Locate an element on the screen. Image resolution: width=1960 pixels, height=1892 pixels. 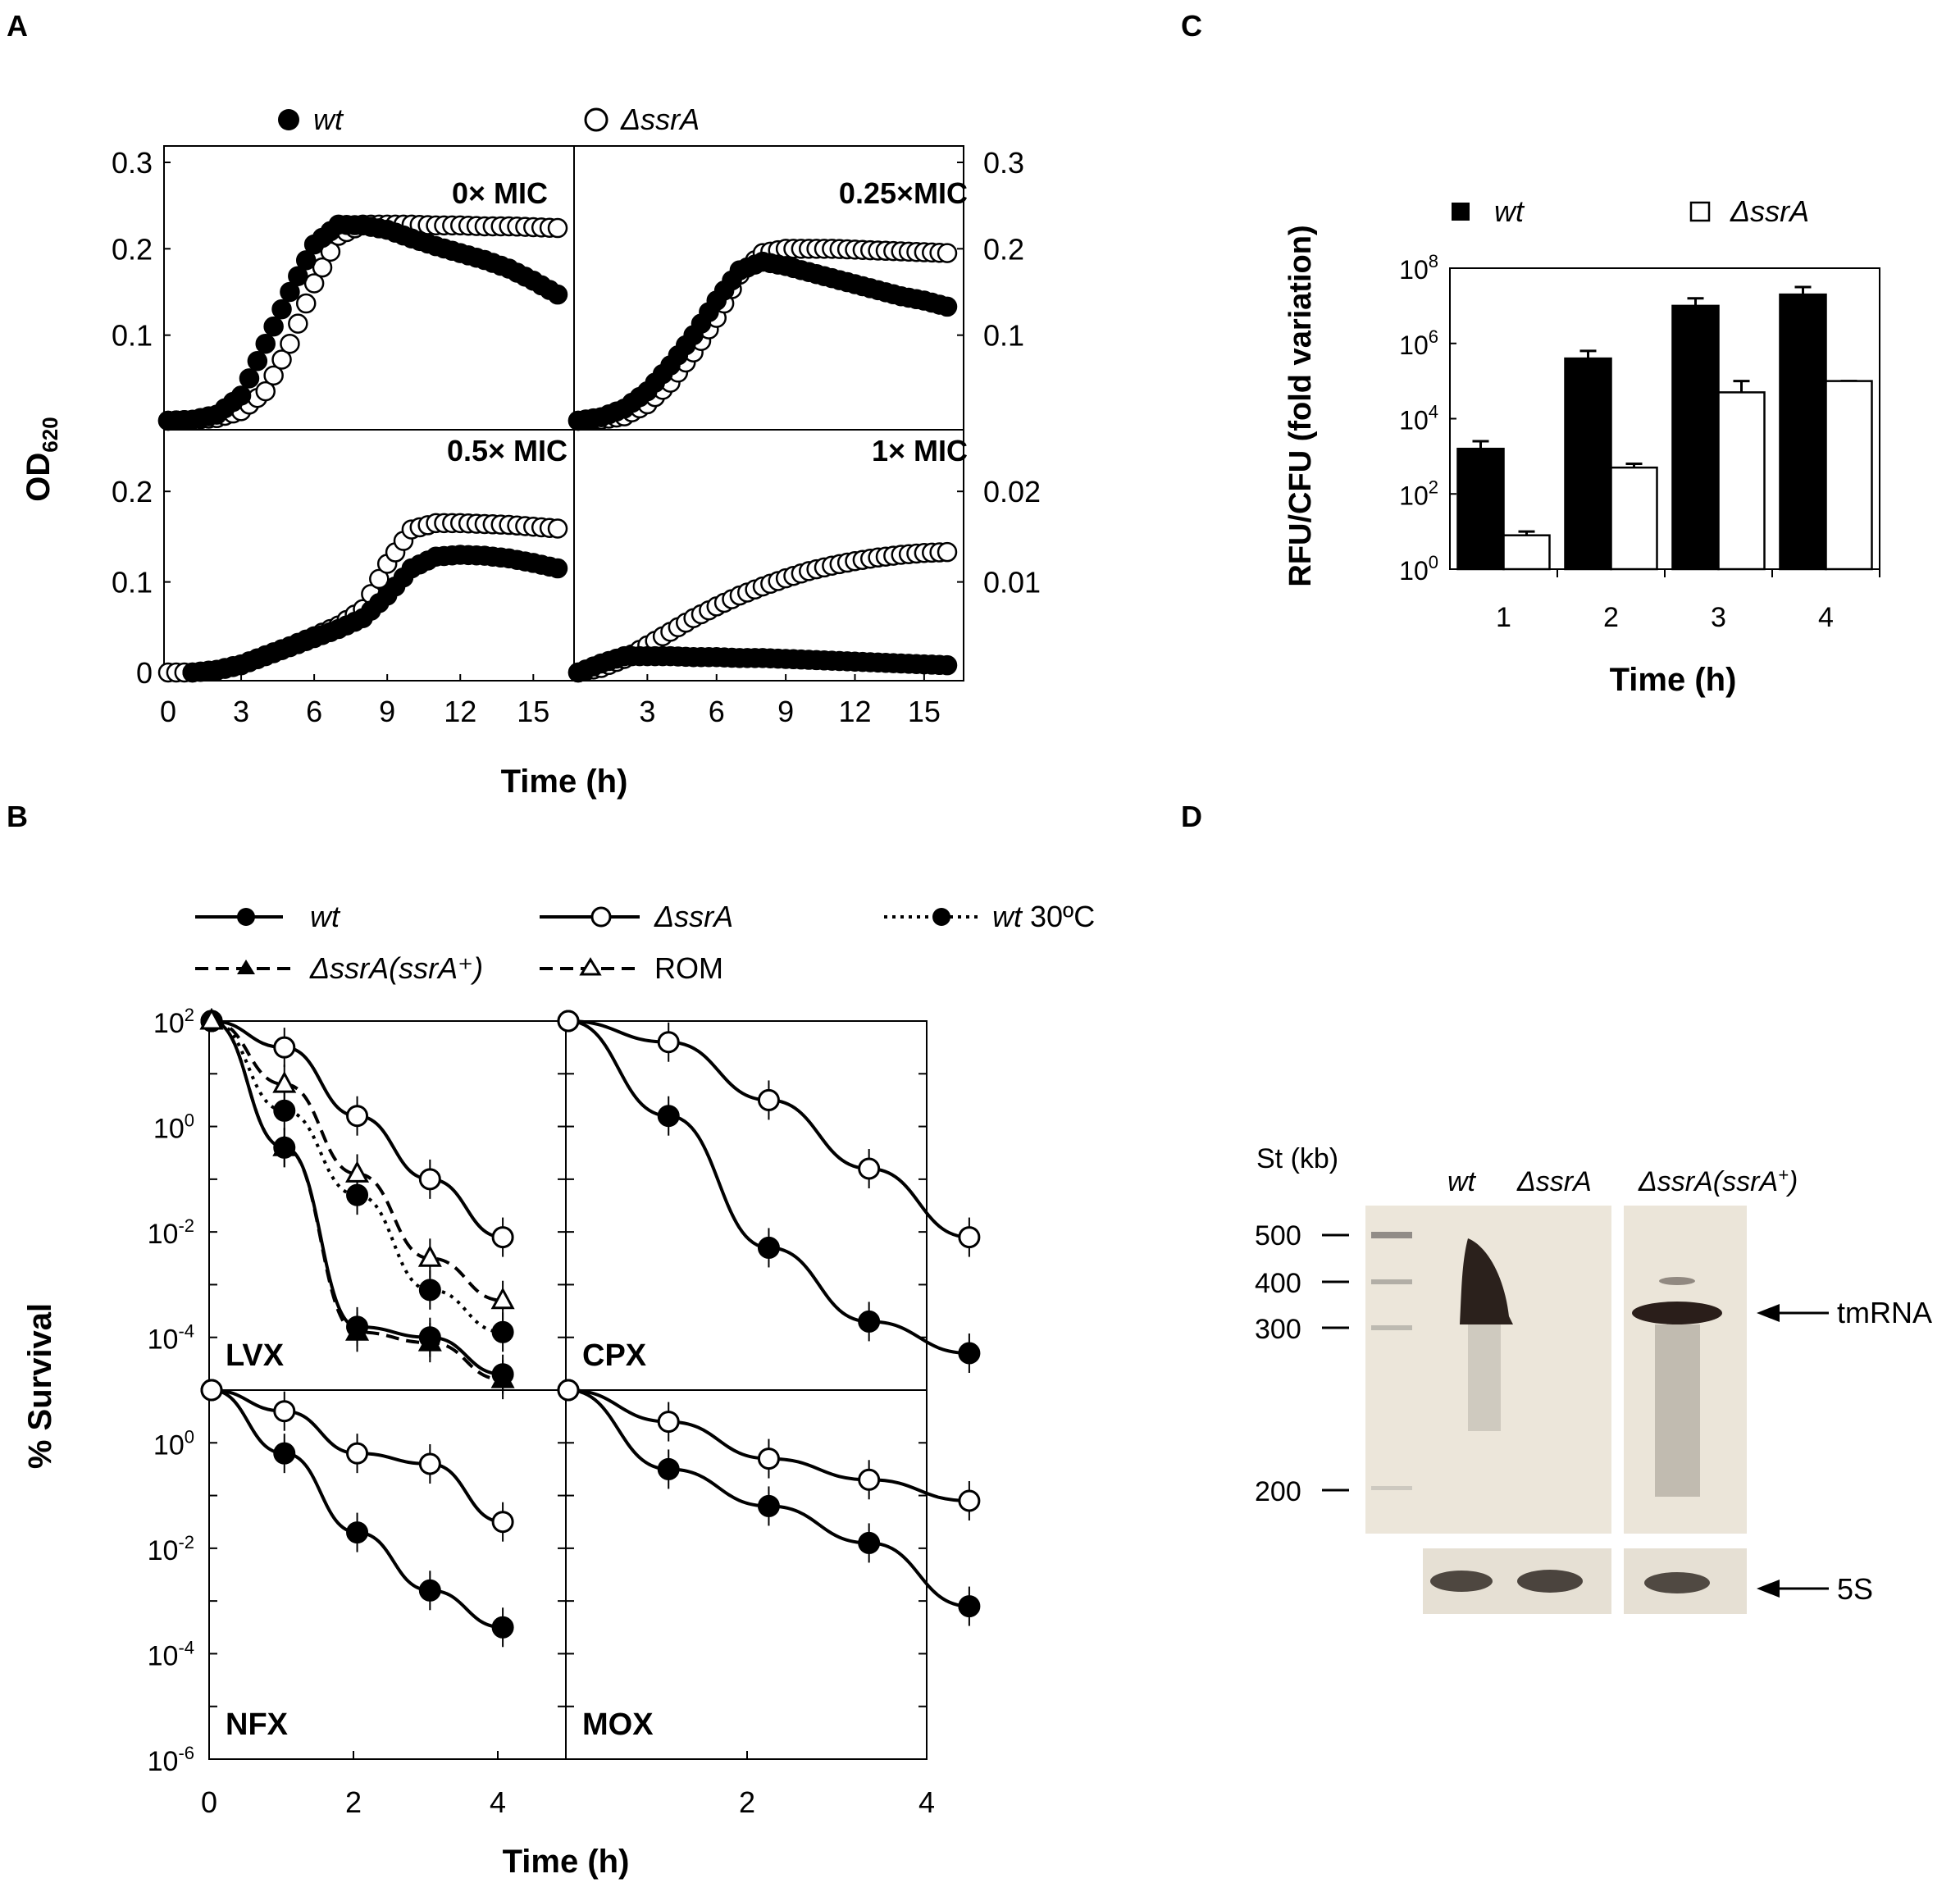
legend-marker-dssra is located at coordinates (596, 119).